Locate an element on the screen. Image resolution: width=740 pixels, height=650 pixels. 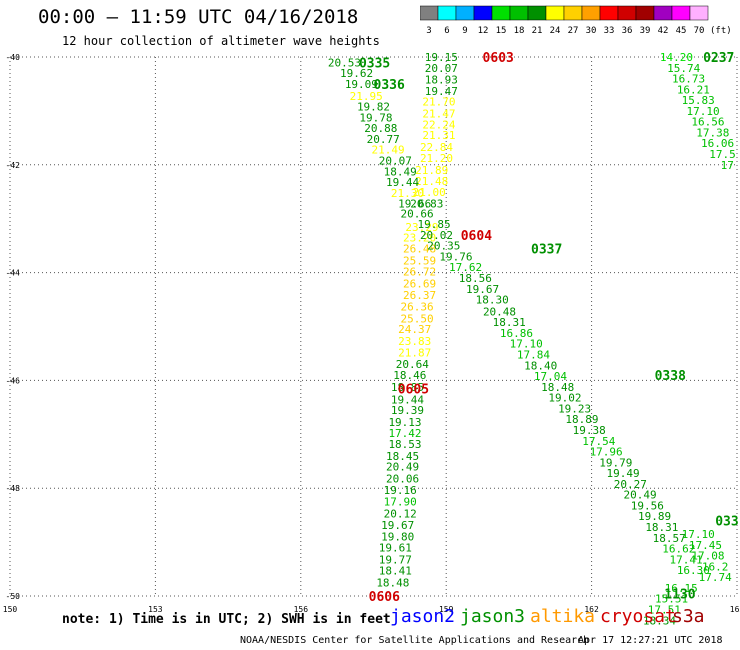
swh-value: 20.12 is located at coordinates (400, 514).